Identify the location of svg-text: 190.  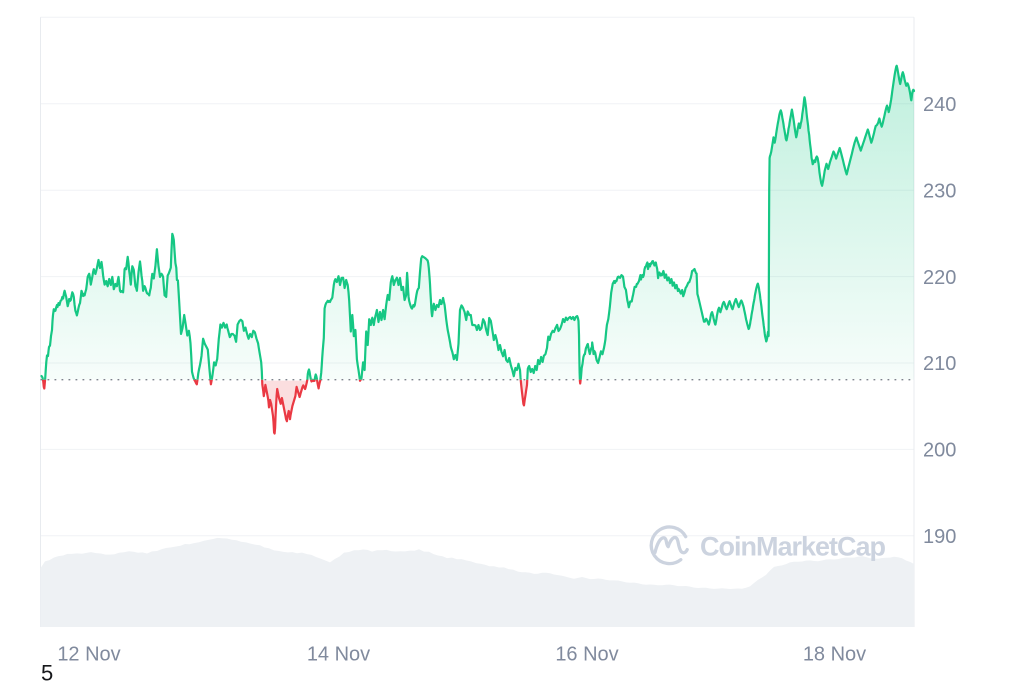
(939, 537).